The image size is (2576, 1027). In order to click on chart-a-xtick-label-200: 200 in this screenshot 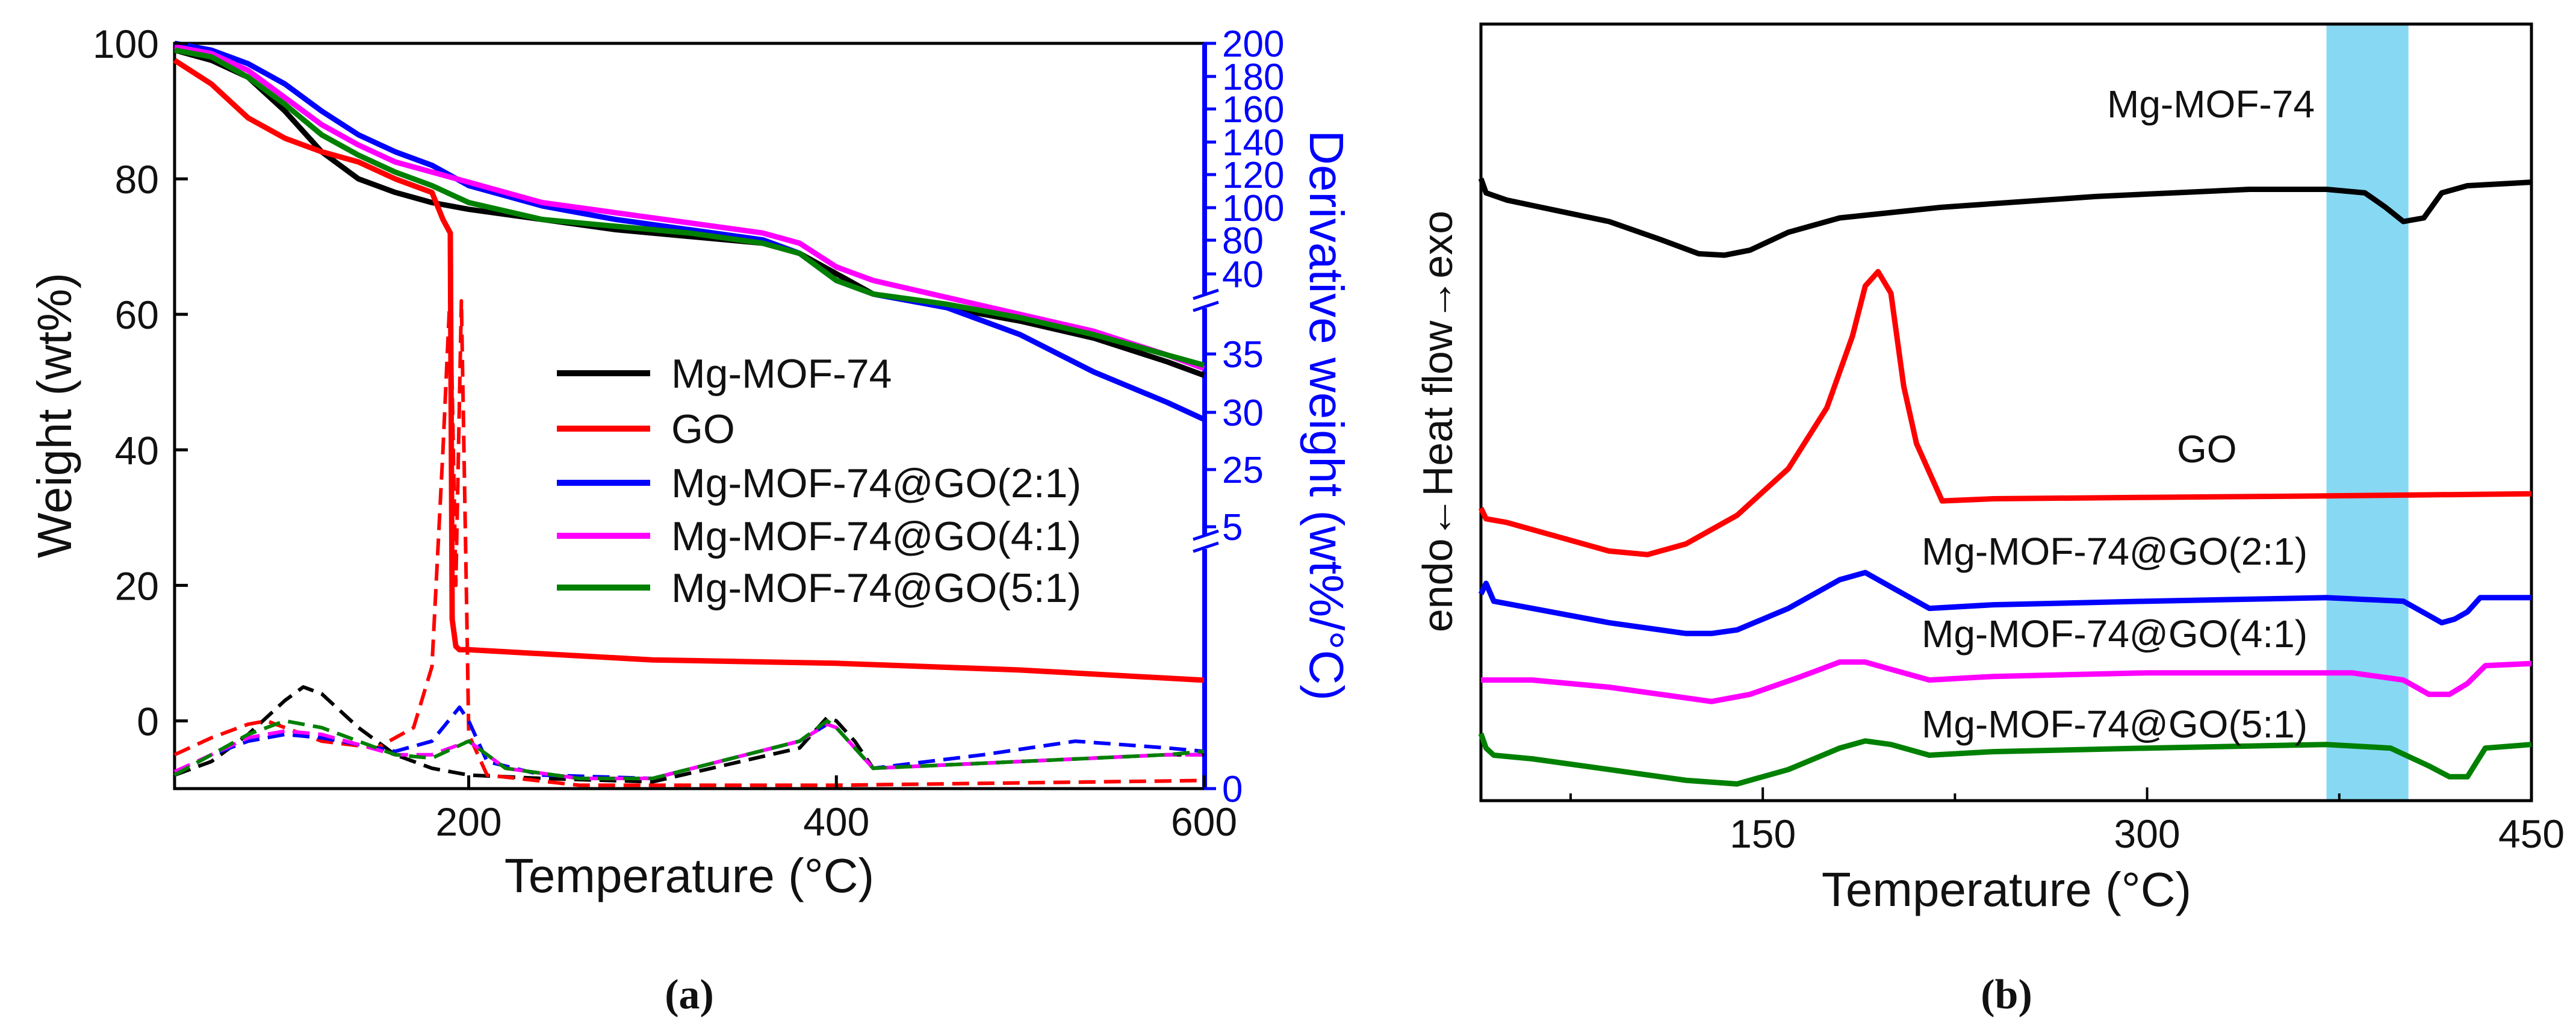, I will do `click(469, 821)`.